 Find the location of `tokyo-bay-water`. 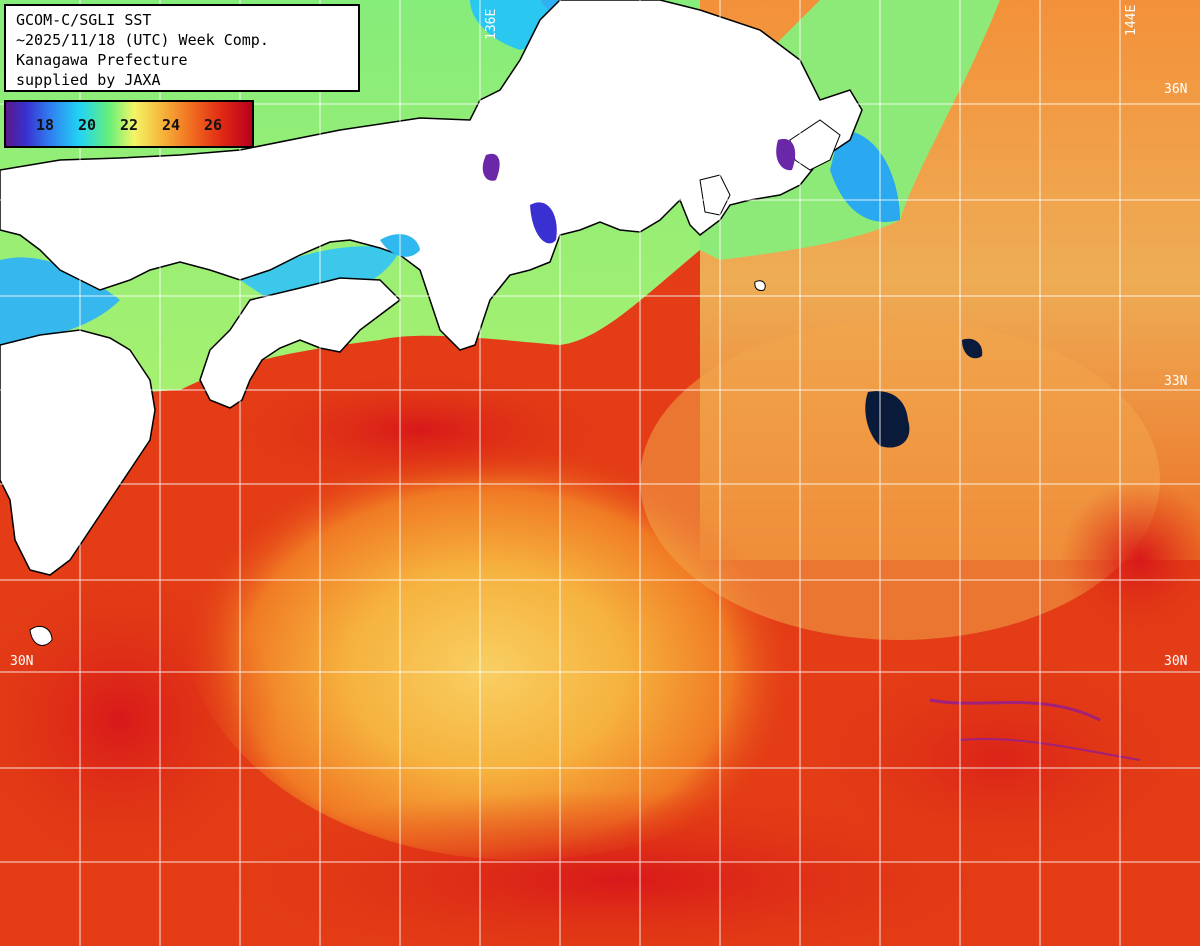

tokyo-bay-water is located at coordinates (786, 154).